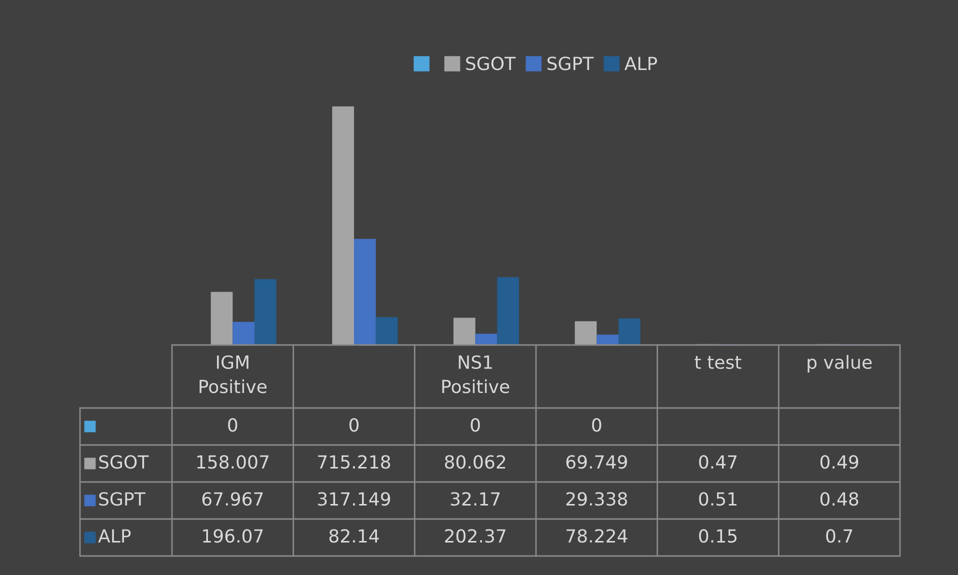 This screenshot has width=958, height=575. What do you see at coordinates (122, 499) in the screenshot?
I see `text: SGPT` at bounding box center [122, 499].